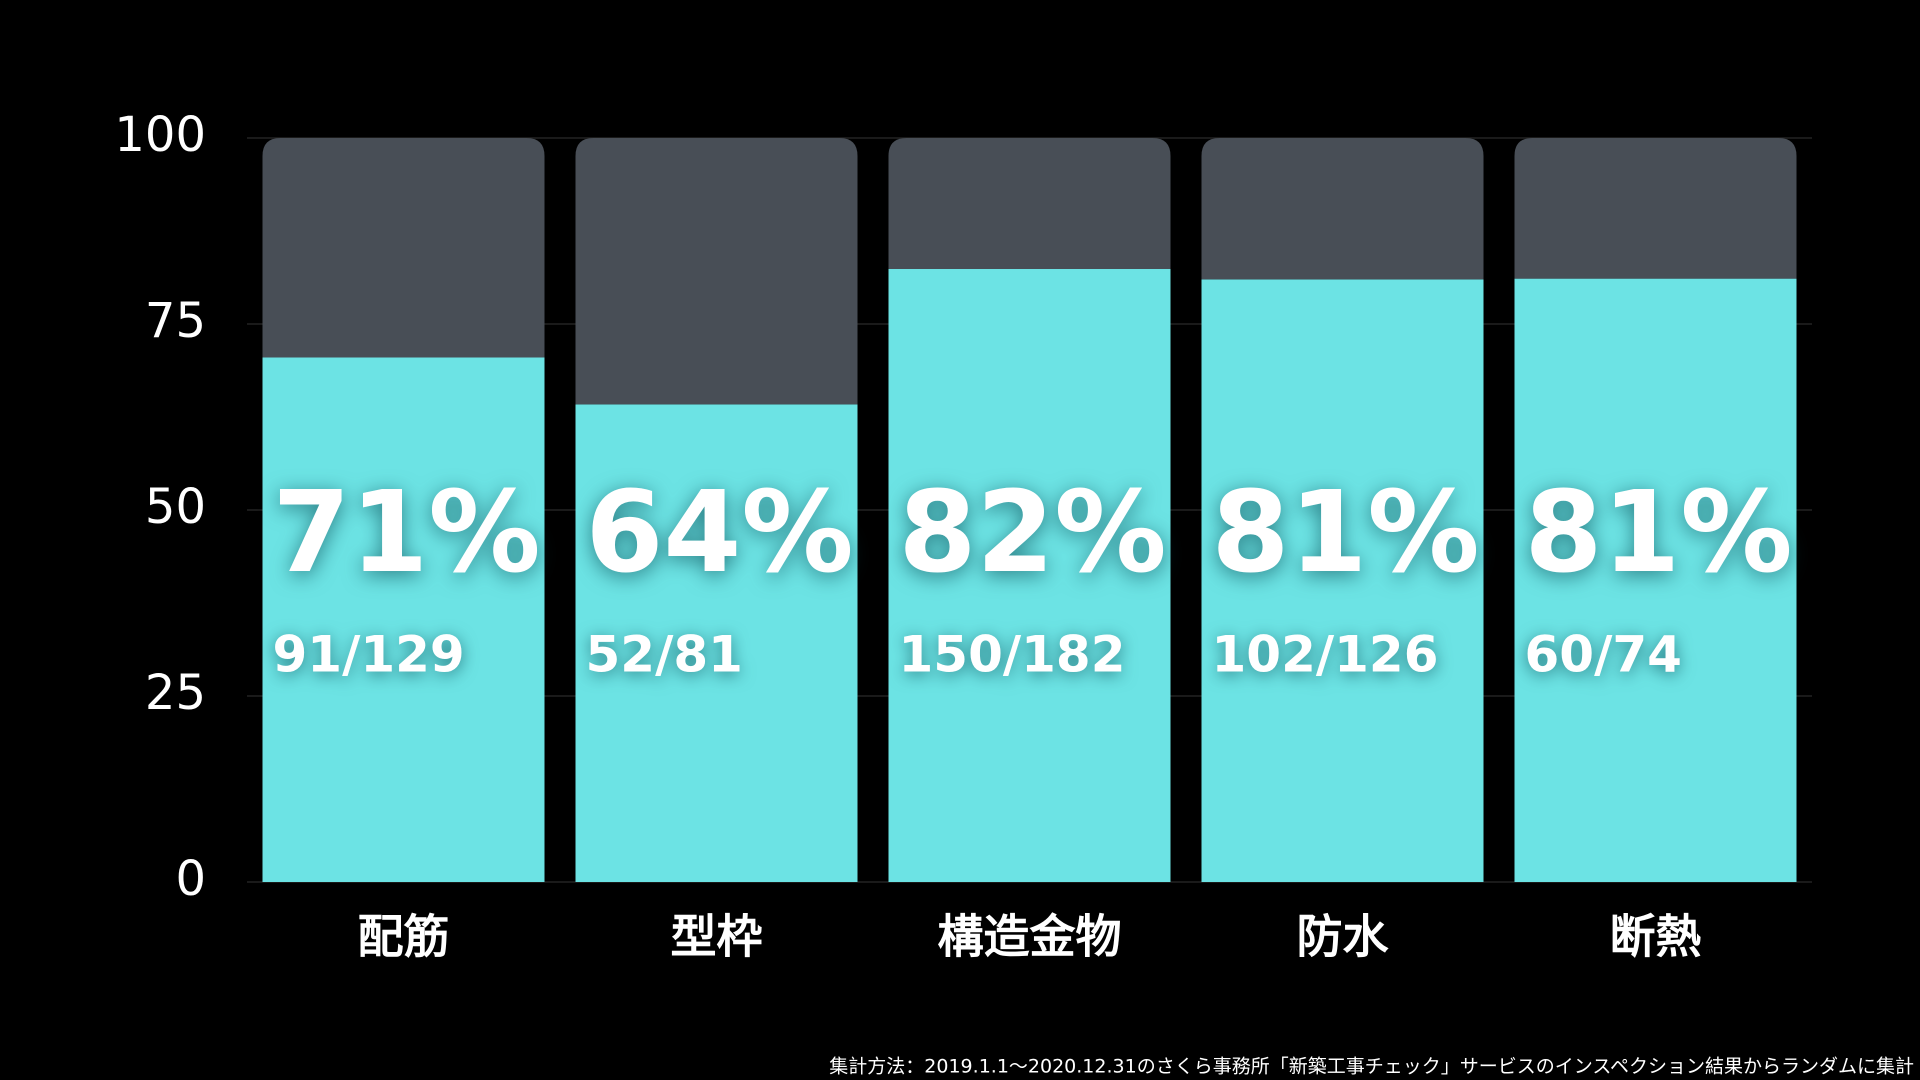 The image size is (1920, 1080). Describe the element at coordinates (404, 937) in the screenshot. I see `x-tick-label: 配筋` at that location.